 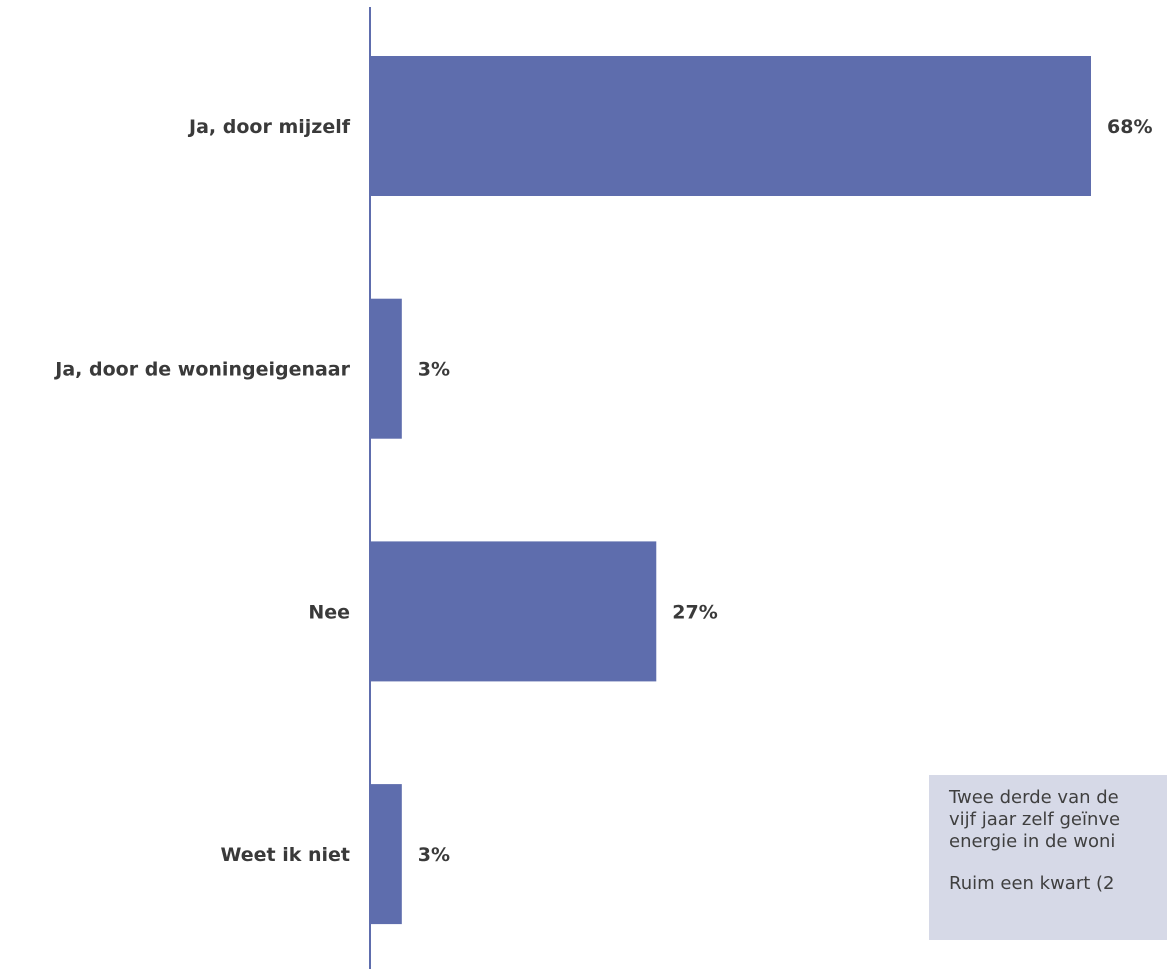 I want to click on category-label-nee: Nee, so click(x=329, y=612).